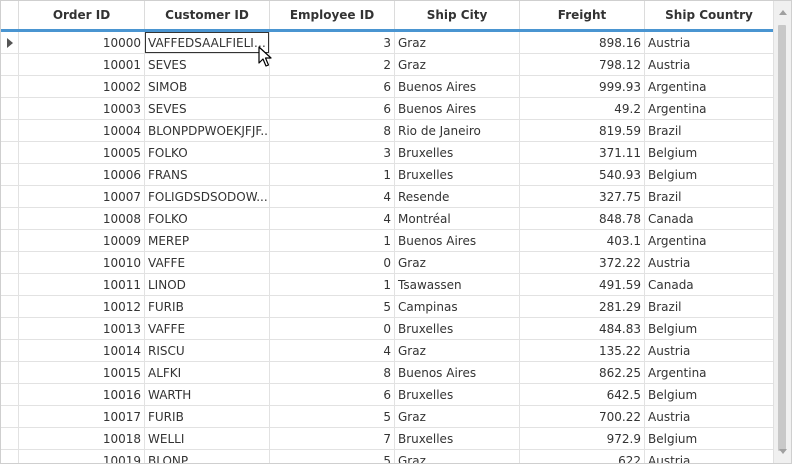 Image resolution: width=792 pixels, height=464 pixels. Describe the element at coordinates (332, 131) in the screenshot. I see `cell-employee-id: 8` at that location.